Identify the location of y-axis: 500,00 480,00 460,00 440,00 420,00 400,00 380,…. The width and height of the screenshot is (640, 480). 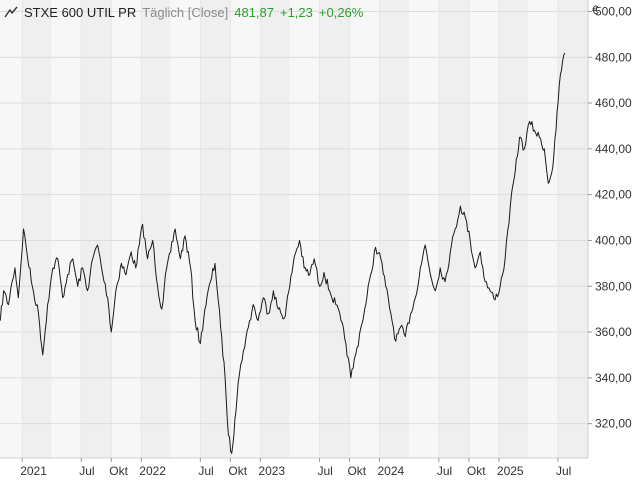
(610, 217).